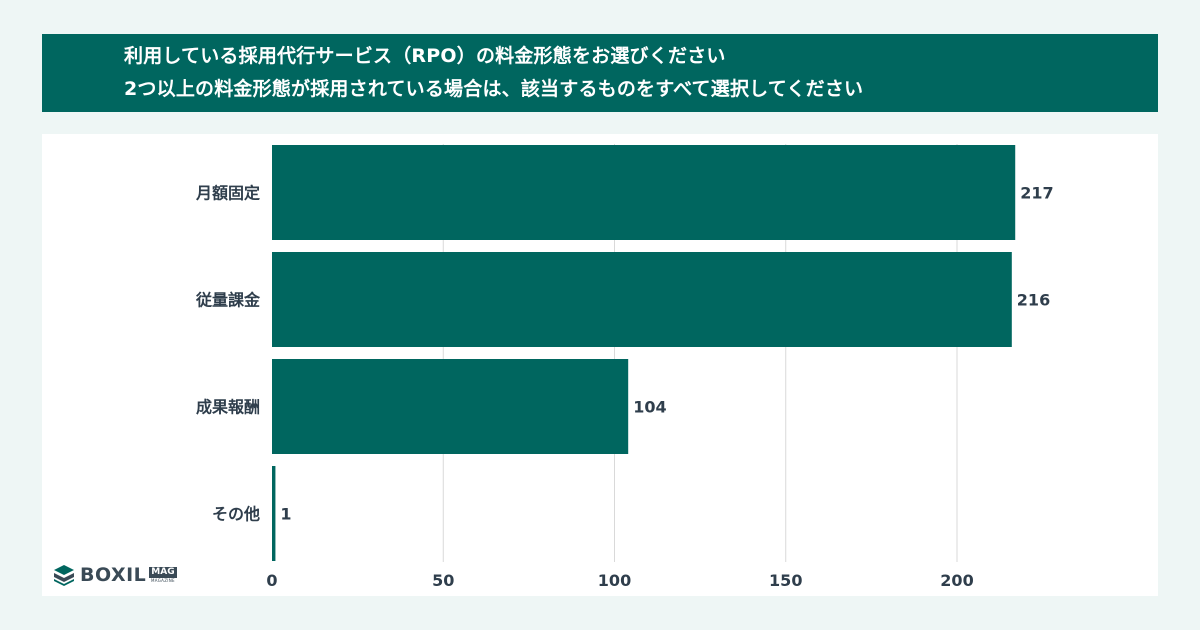  Describe the element at coordinates (494, 89) in the screenshot. I see `chart-title-line-2: 2つ以上の料金形態が採用されている場合は、該当するものをすべて選択してください` at that location.